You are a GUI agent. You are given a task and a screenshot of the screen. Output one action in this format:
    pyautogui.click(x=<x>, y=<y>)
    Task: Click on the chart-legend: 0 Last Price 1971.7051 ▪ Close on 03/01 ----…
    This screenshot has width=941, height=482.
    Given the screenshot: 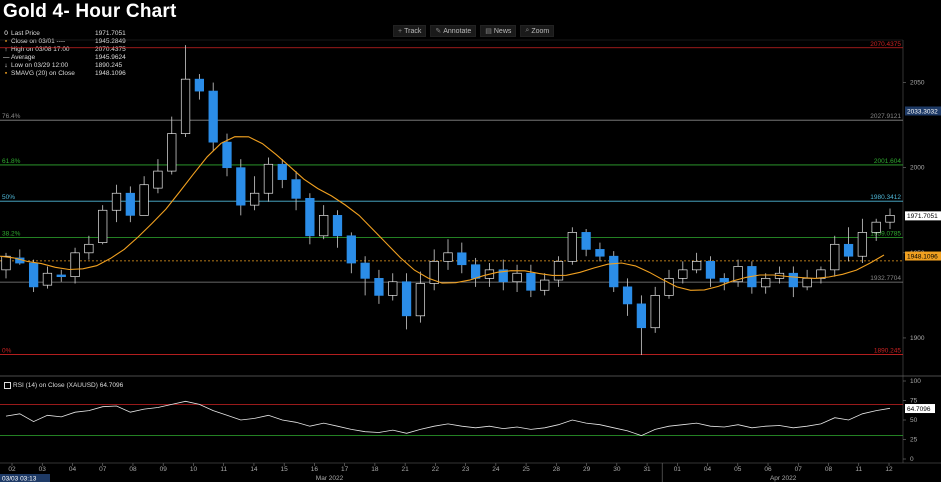 What is the action you would take?
    pyautogui.click(x=64, y=54)
    